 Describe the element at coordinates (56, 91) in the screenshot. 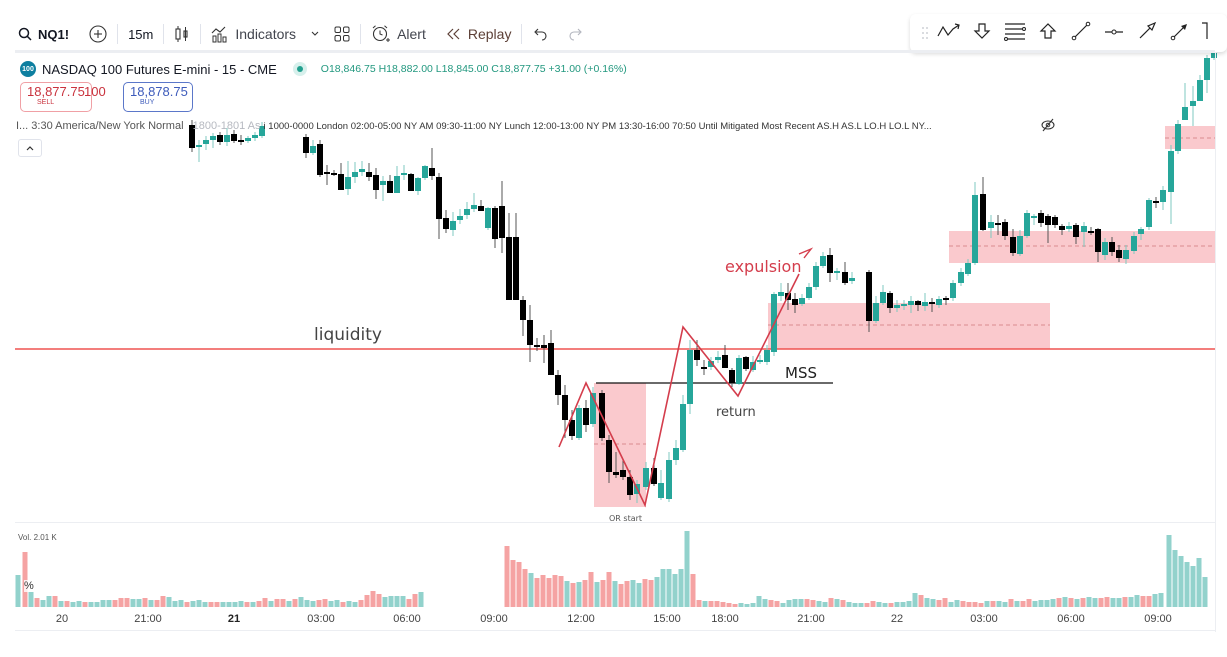

I see `sell-price: 18,877.75` at that location.